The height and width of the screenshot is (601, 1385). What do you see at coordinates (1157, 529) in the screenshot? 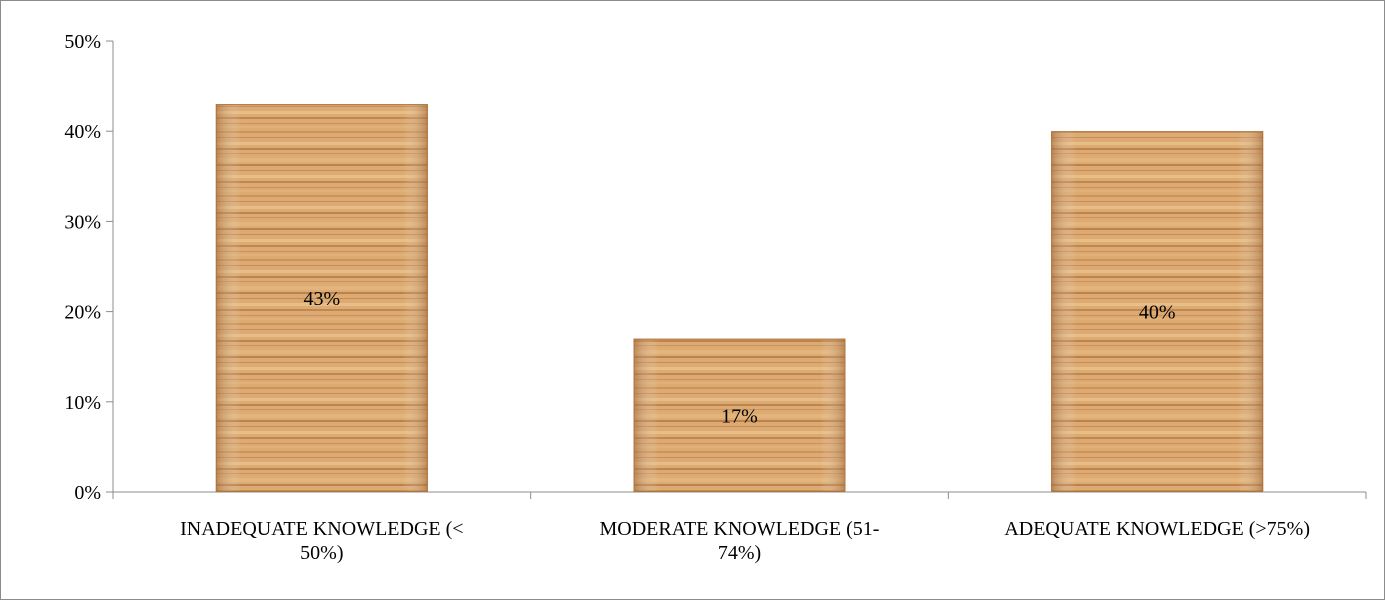
I see `category-label: ADEQUATE KNOWLEDGE (>75%)` at bounding box center [1157, 529].